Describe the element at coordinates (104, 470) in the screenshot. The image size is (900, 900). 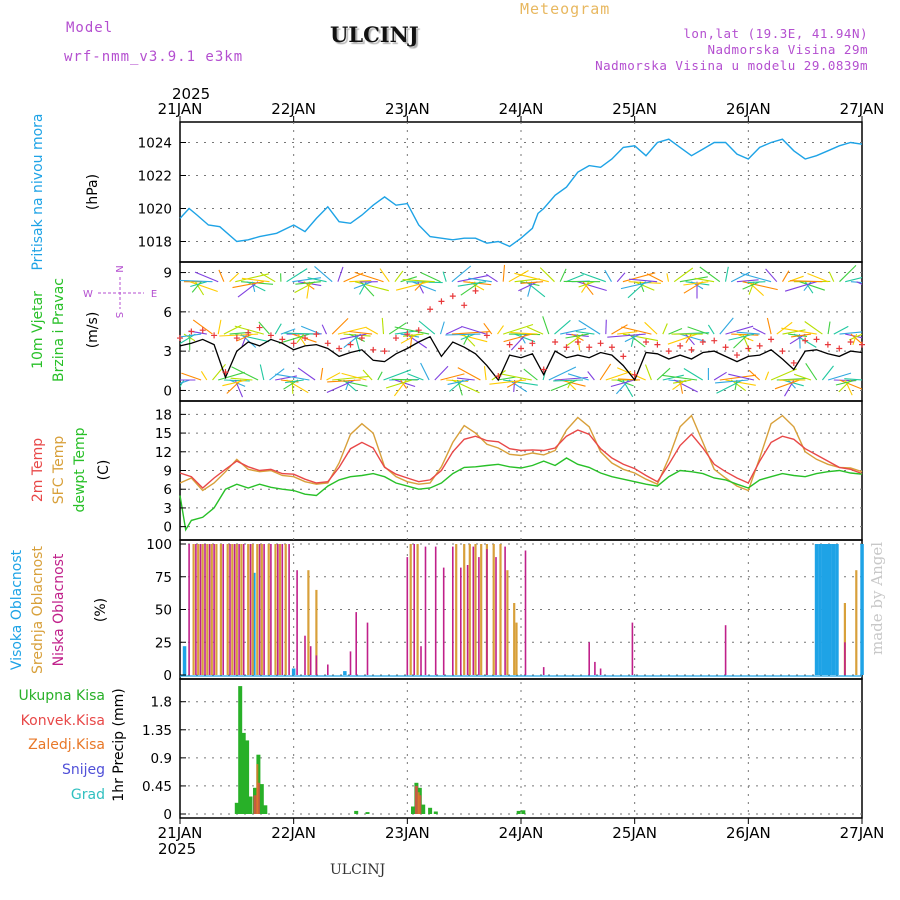
I see `legend-temp-unit: (C)` at that location.